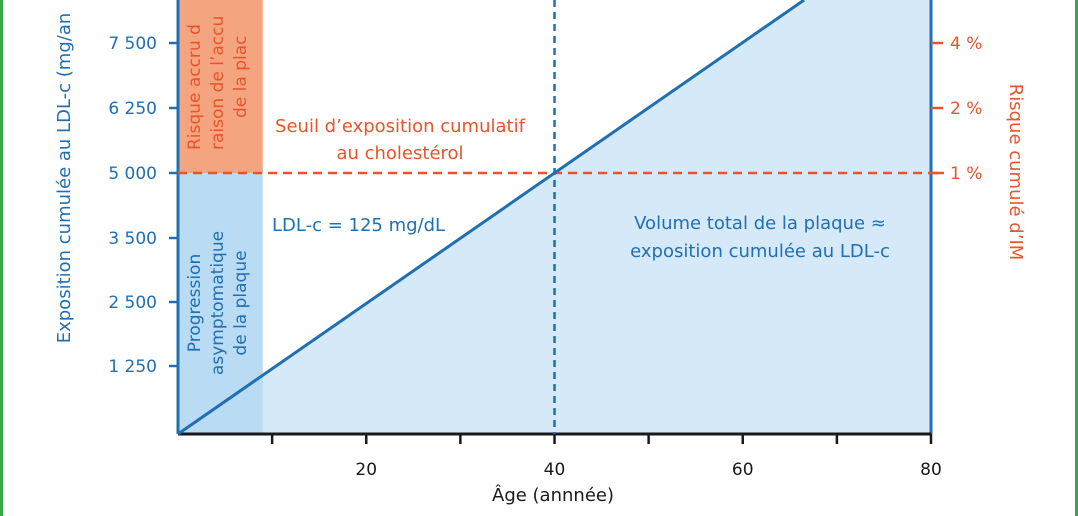 Image resolution: width=1078 pixels, height=516 pixels. Describe the element at coordinates (132, 109) in the screenshot. I see `y-left-tick-label: 6 250` at that location.